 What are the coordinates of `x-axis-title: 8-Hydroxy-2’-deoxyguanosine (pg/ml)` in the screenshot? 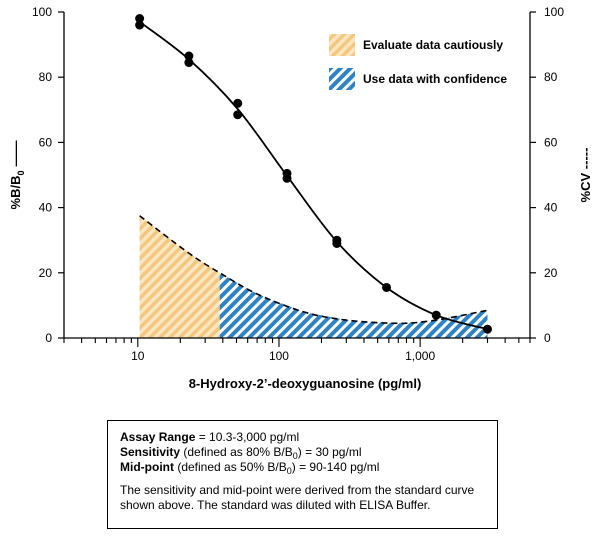 It's located at (305, 383).